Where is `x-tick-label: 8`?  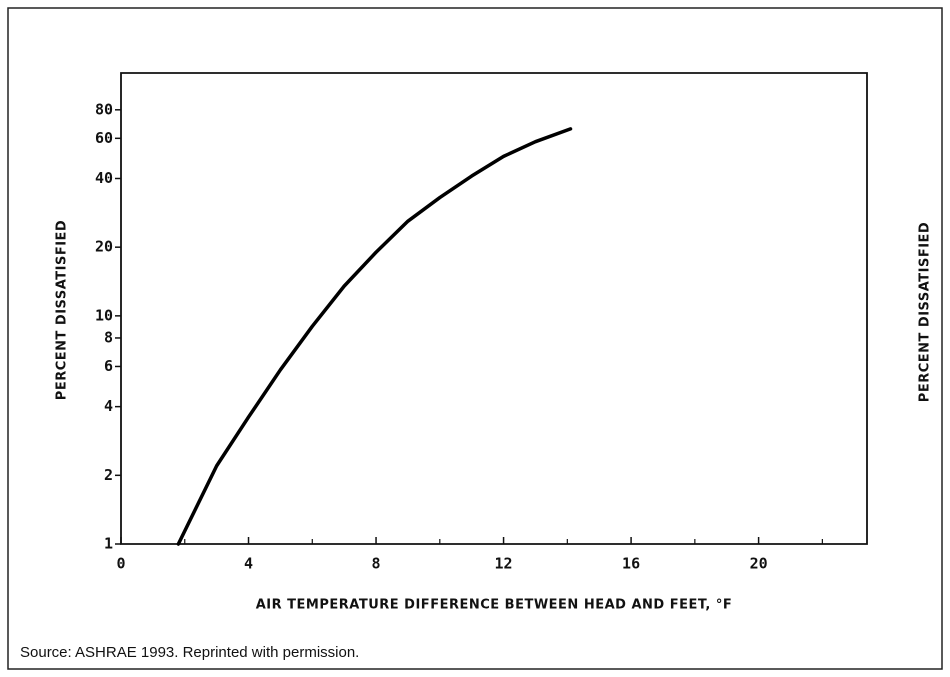 x-tick-label: 8 is located at coordinates (376, 564).